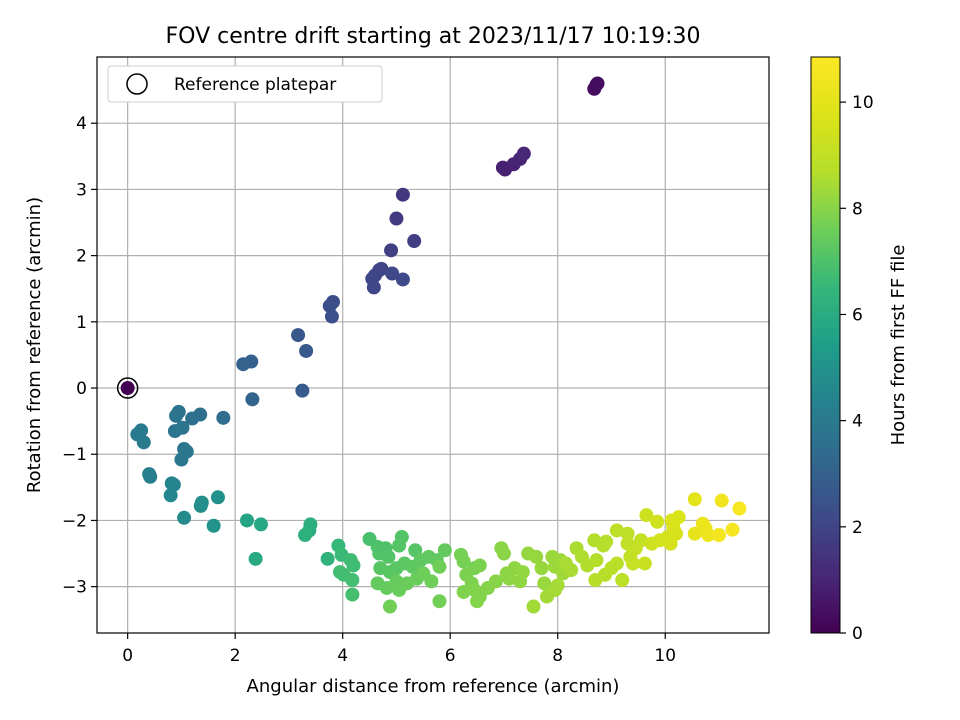 This screenshot has height=720, width=960. What do you see at coordinates (137, 84) in the screenshot?
I see `legend-marker-reference` at bounding box center [137, 84].